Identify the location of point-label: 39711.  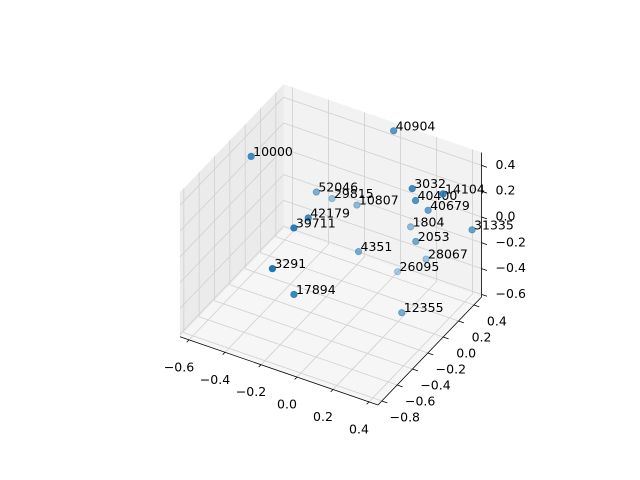
(316, 222).